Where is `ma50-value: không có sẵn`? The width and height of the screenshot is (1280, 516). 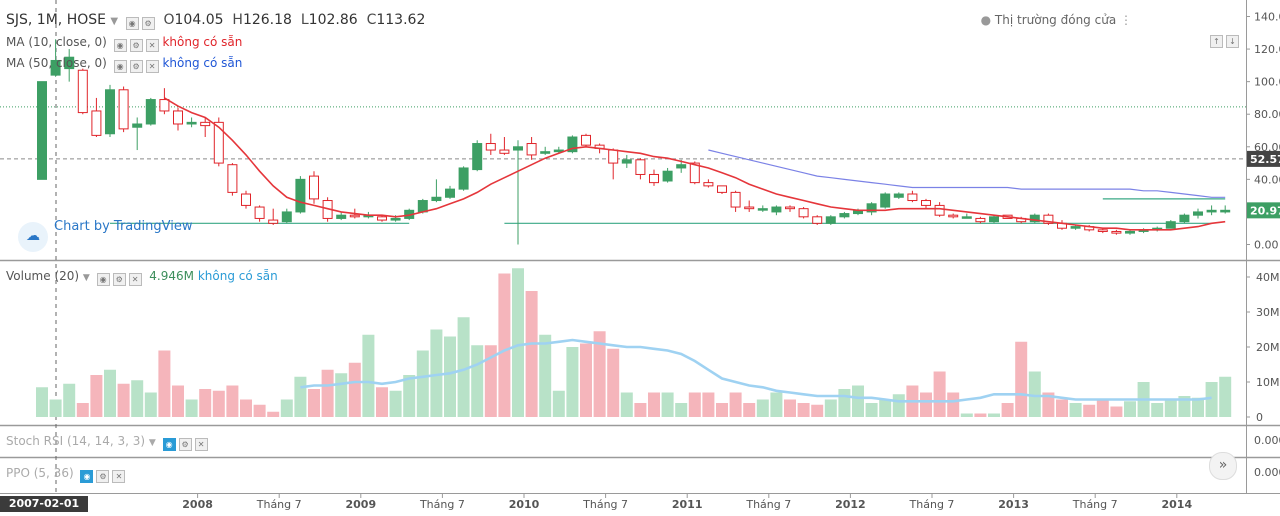
ma50-value: không có sẵn is located at coordinates (202, 63).